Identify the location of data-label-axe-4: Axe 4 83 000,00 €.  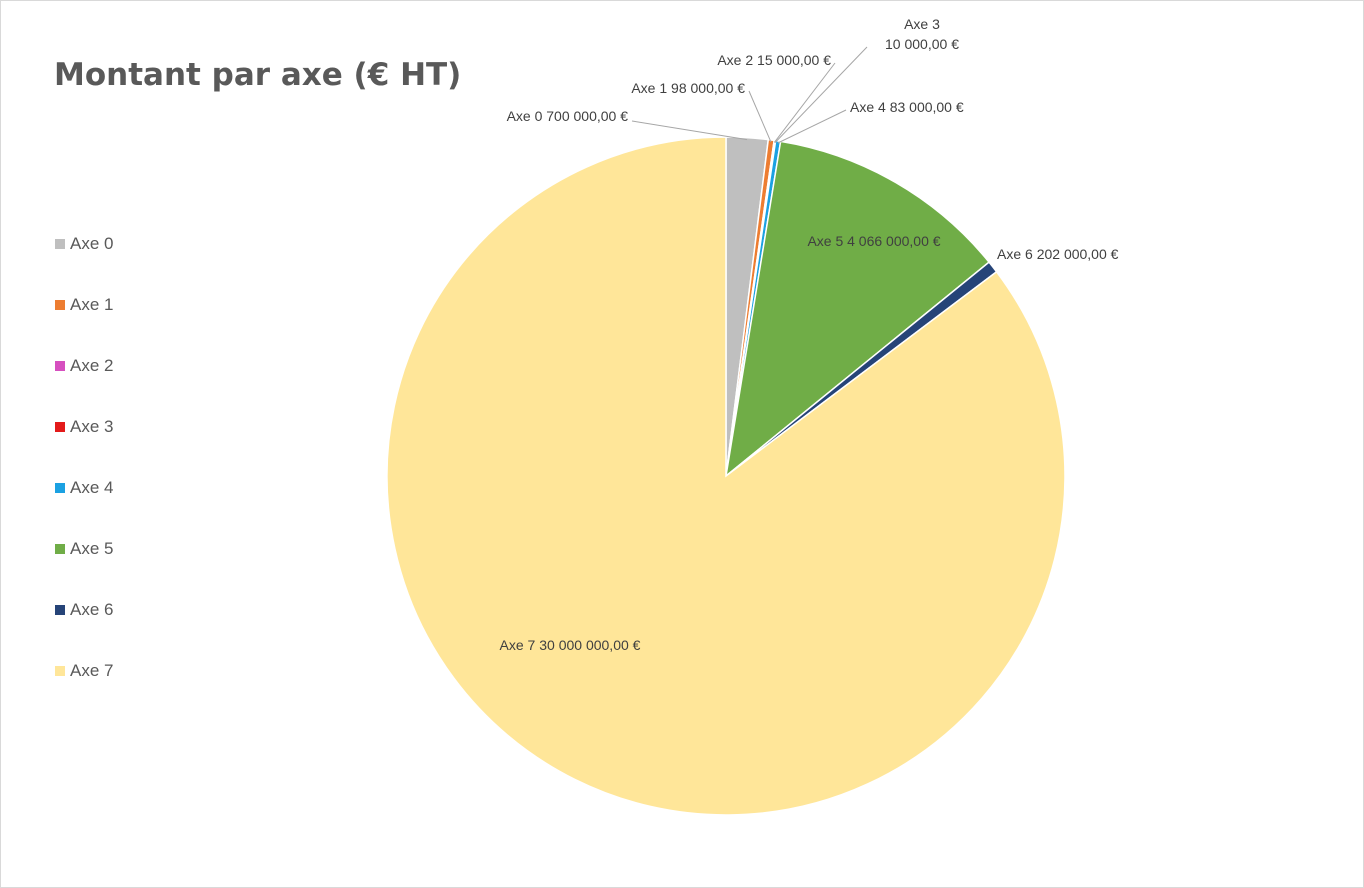
(907, 107).